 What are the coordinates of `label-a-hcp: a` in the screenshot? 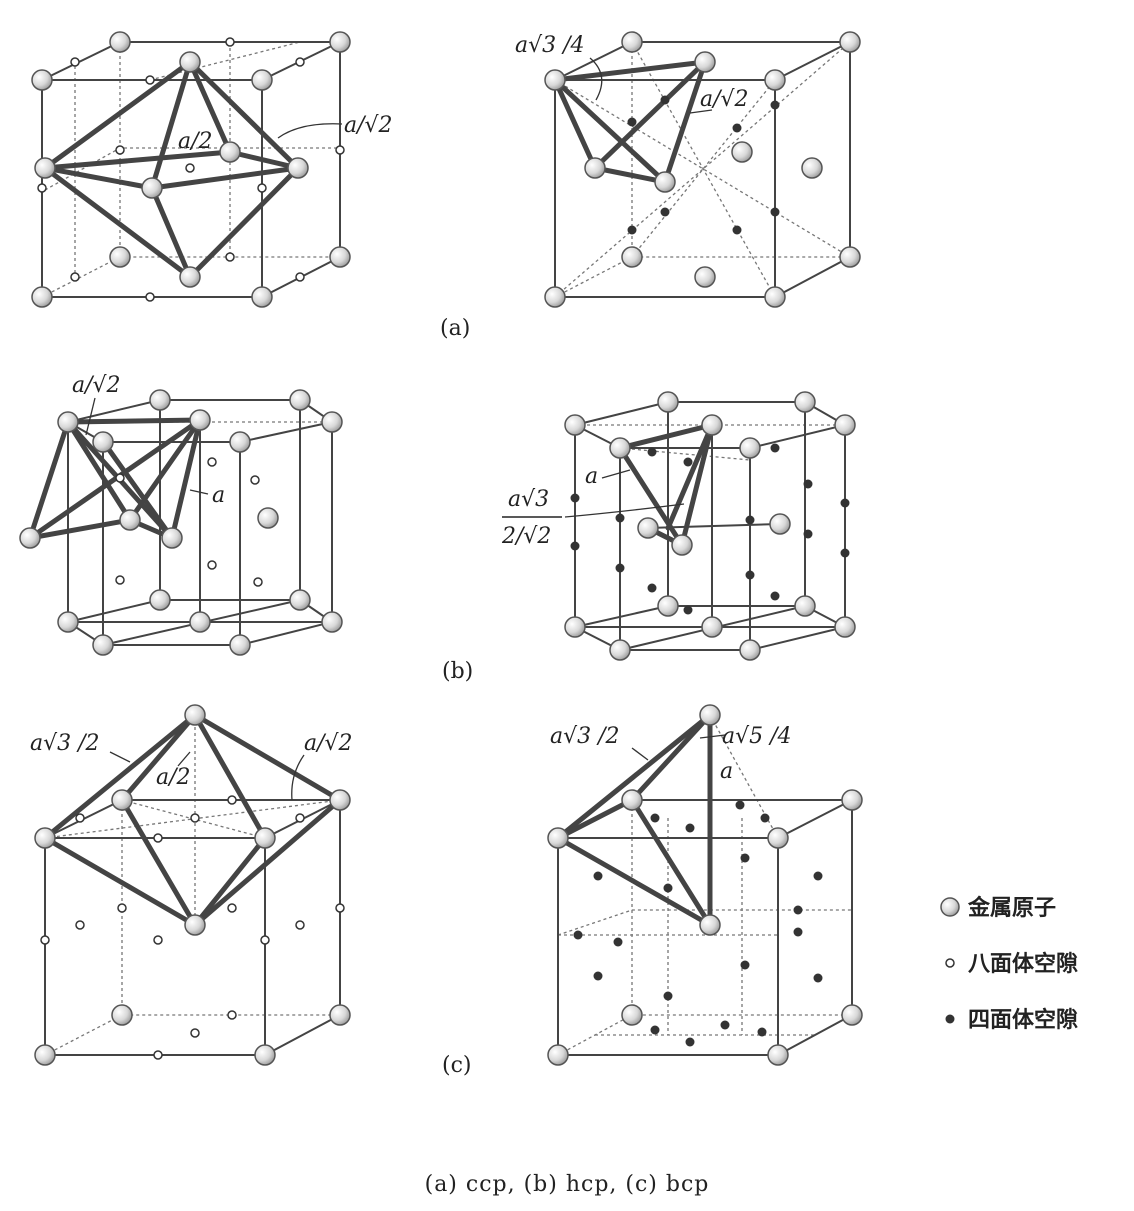 It's located at (218, 495).